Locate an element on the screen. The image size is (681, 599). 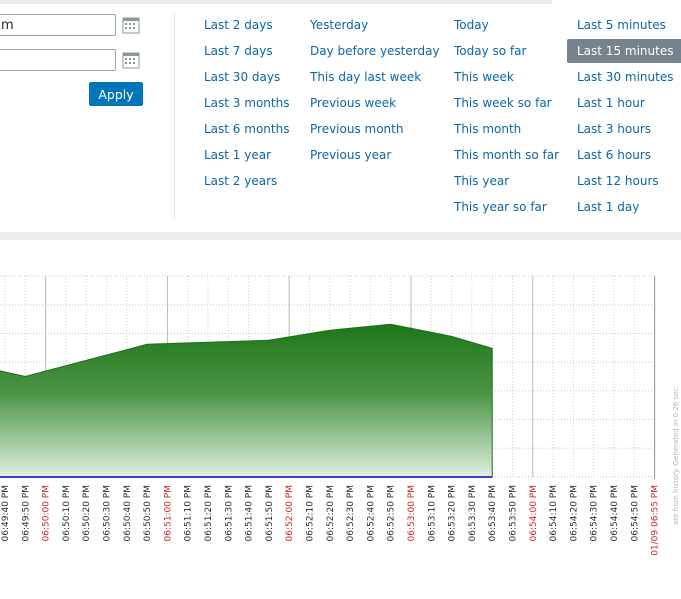
x-tick-label: 06:52:30 PM is located at coordinates (351, 513).